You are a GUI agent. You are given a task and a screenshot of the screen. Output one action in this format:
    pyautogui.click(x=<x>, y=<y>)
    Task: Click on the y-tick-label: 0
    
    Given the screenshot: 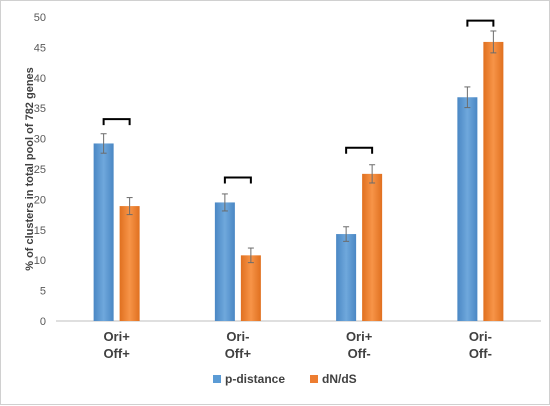 What is the action you would take?
    pyautogui.click(x=43, y=322)
    